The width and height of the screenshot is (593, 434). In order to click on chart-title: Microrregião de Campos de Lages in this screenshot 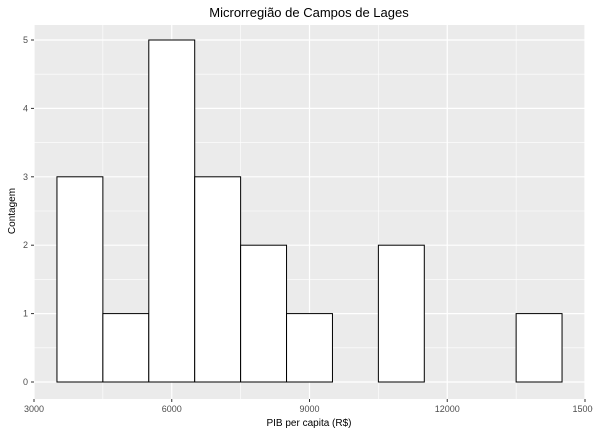, I will do `click(309, 12)`.